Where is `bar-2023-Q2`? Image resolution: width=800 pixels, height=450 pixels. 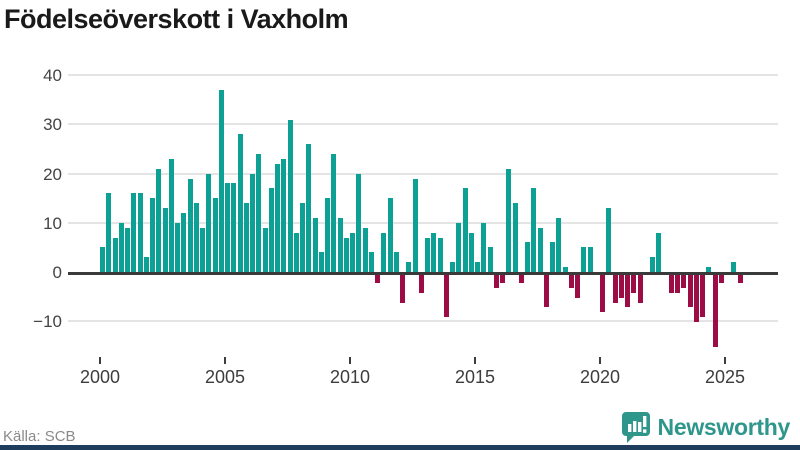 bar-2023-Q2 is located at coordinates (684, 281).